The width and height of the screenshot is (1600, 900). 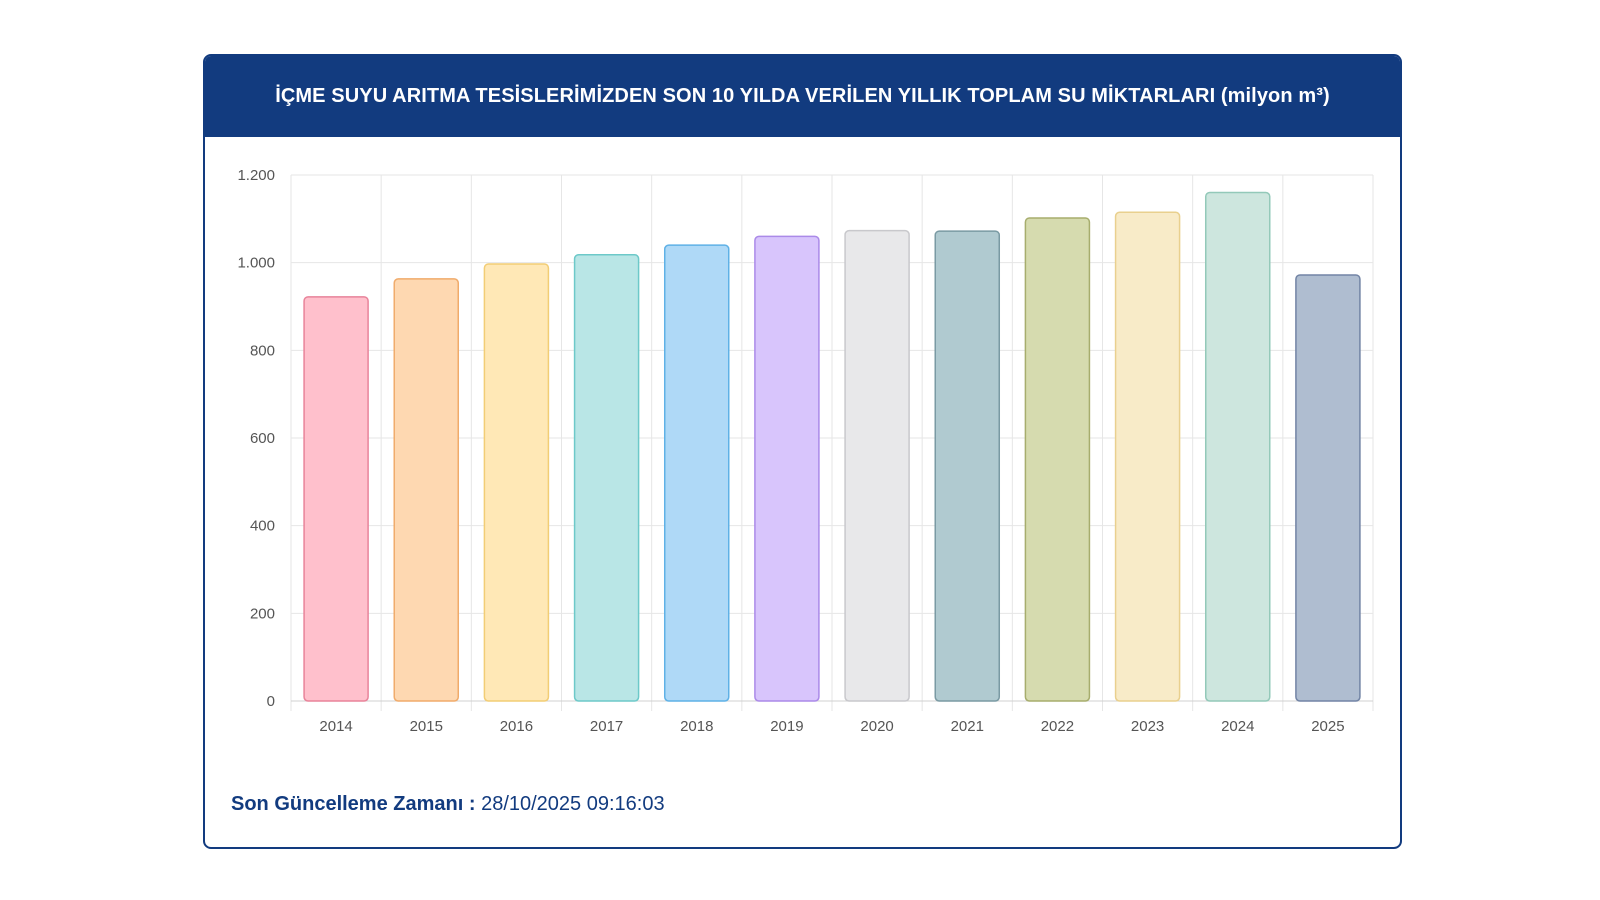 What do you see at coordinates (262, 350) in the screenshot?
I see `y-tick-label: 800` at bounding box center [262, 350].